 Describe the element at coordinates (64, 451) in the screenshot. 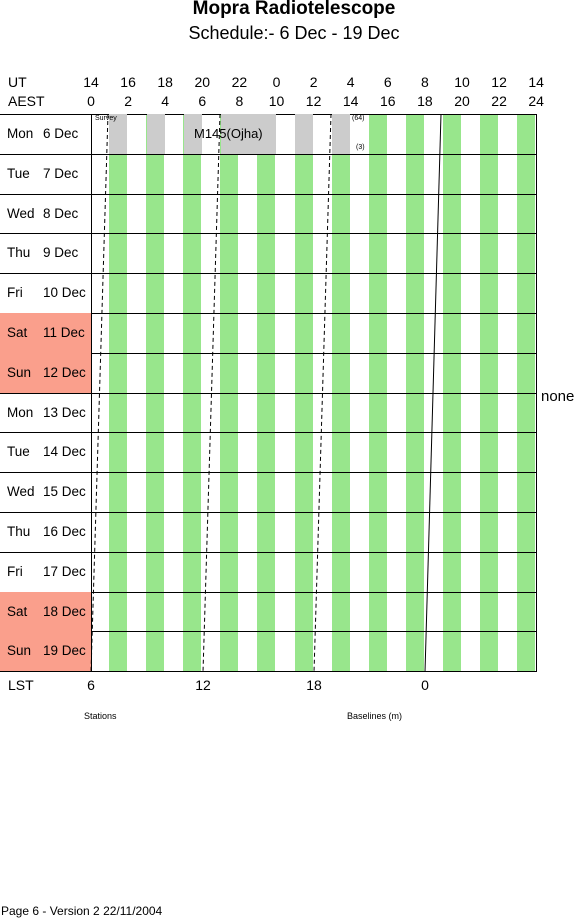

I see `day-date: 14 Dec` at that location.